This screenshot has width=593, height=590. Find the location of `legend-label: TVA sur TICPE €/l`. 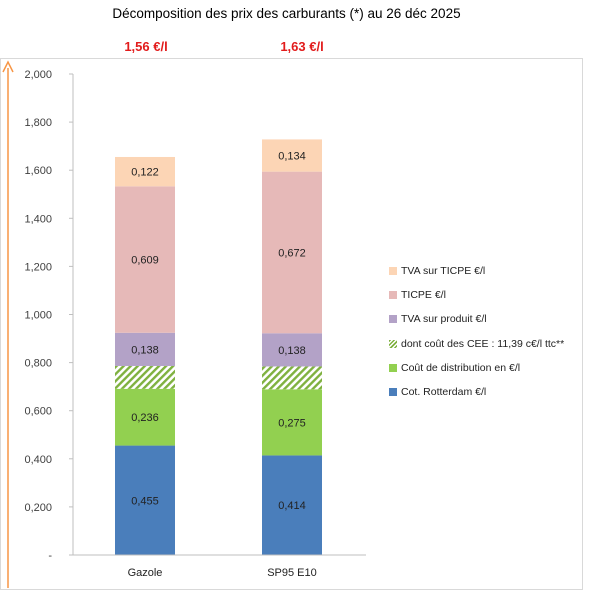

legend-label: TVA sur TICPE €/l is located at coordinates (443, 271).